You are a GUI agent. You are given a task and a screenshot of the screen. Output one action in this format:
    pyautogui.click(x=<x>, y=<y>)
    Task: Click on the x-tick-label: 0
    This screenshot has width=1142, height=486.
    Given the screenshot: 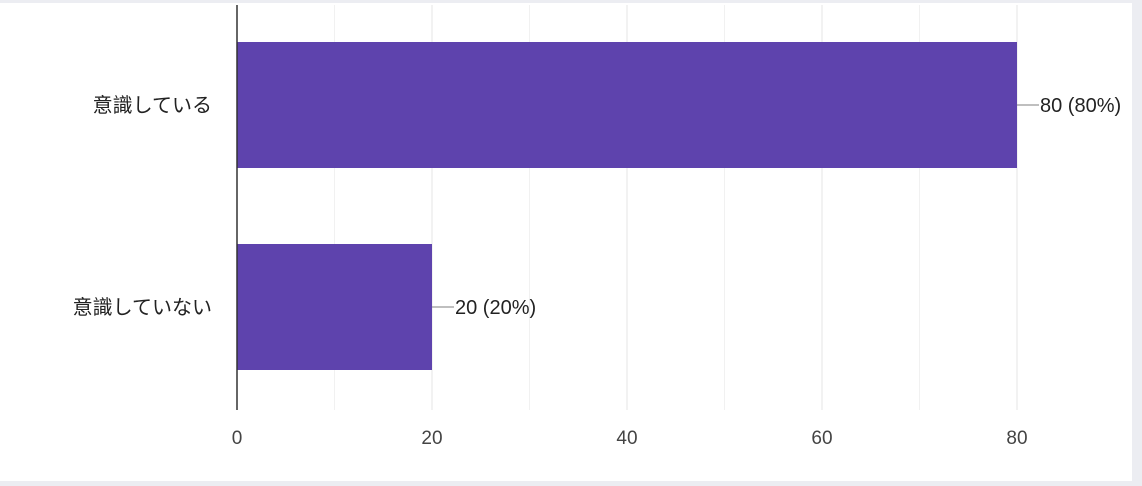 What is the action you would take?
    pyautogui.click(x=237, y=438)
    